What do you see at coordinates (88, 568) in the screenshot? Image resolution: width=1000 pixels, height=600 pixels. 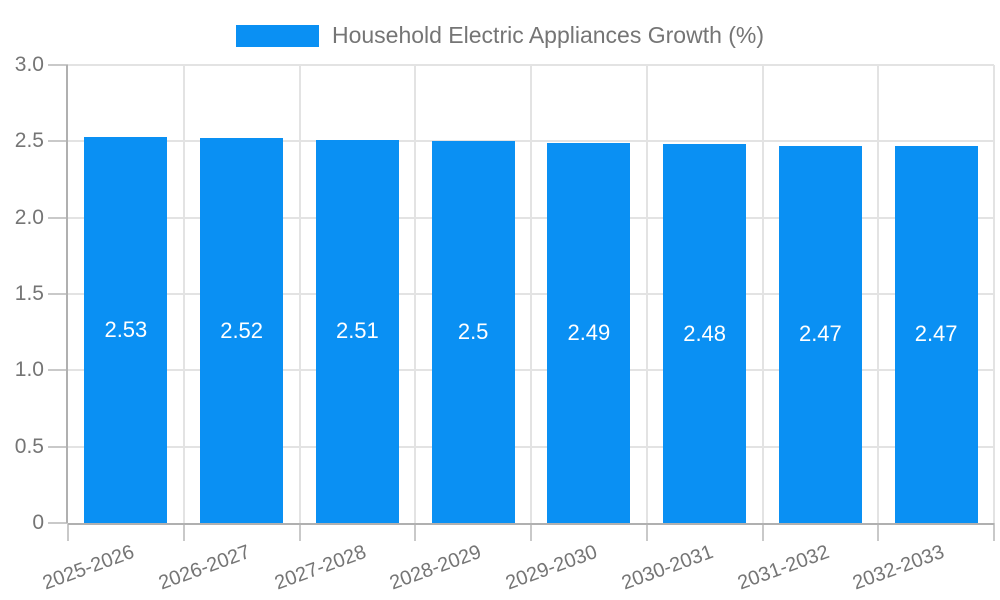 I see `x-axis-label: 2025-2026` at bounding box center [88, 568].